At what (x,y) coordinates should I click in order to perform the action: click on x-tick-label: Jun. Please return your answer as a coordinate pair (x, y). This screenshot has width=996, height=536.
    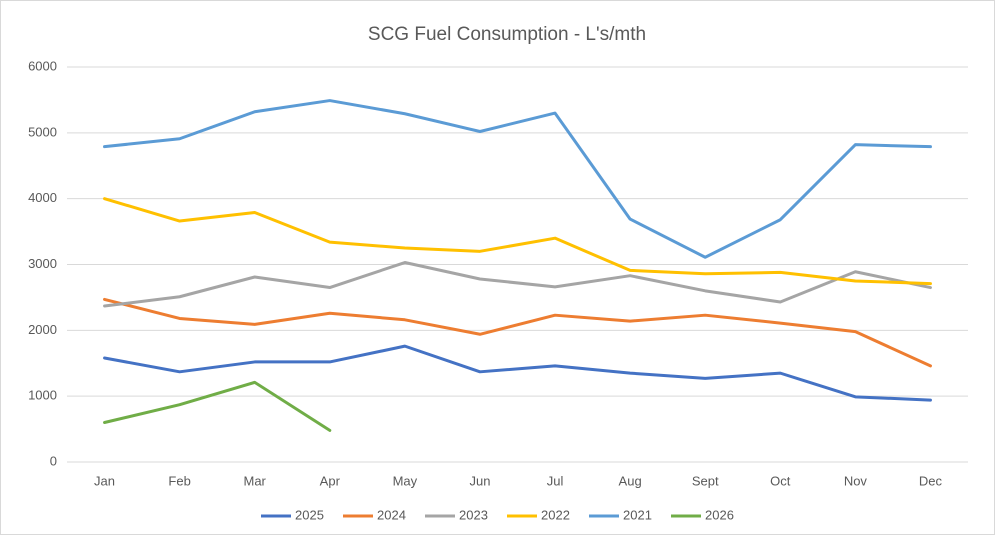
    Looking at the image, I should click on (479, 480).